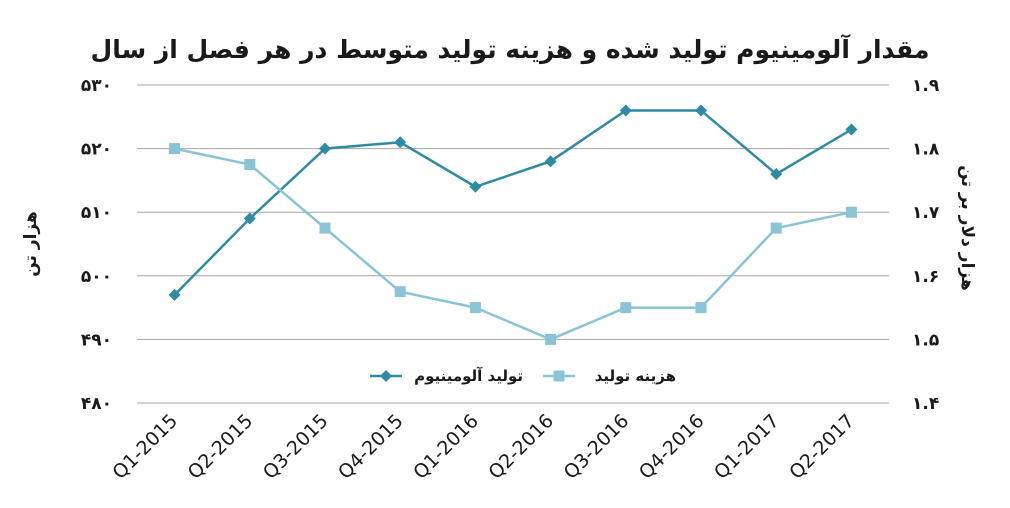 The image size is (1010, 508). Describe the element at coordinates (96, 340) in the screenshot. I see `left-tick-label: ۴۹۰` at that location.